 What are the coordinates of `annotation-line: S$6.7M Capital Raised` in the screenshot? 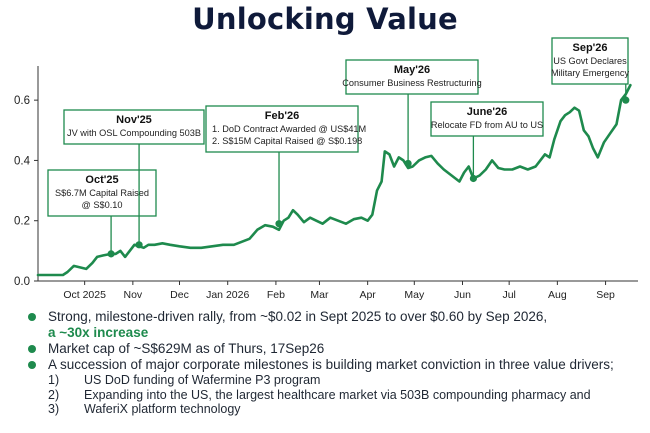 It's located at (102, 193).